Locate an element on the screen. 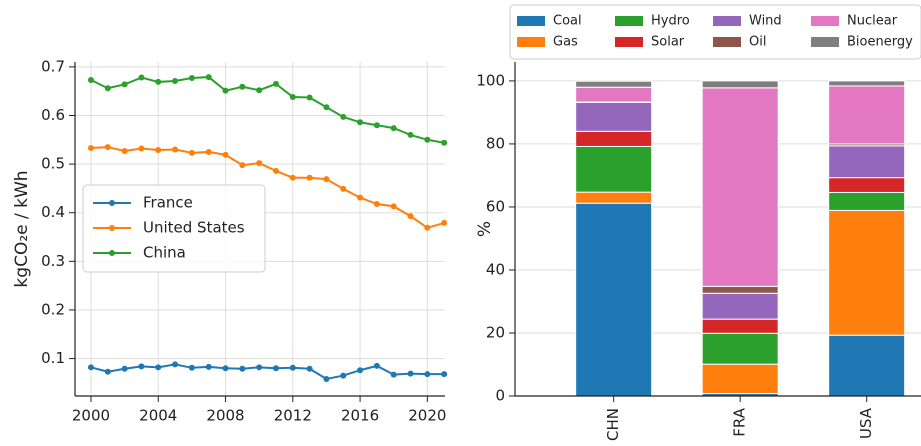  y-tick-label: 0.4 is located at coordinates (53, 212).